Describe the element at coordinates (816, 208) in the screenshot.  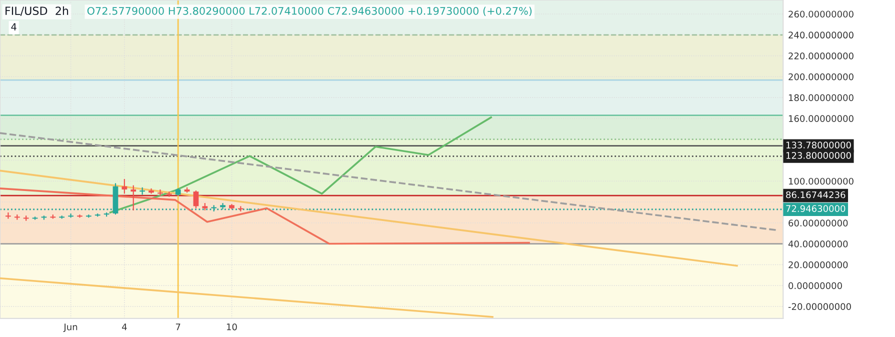
I see `ref-line-label: 72.94630000` at that location.